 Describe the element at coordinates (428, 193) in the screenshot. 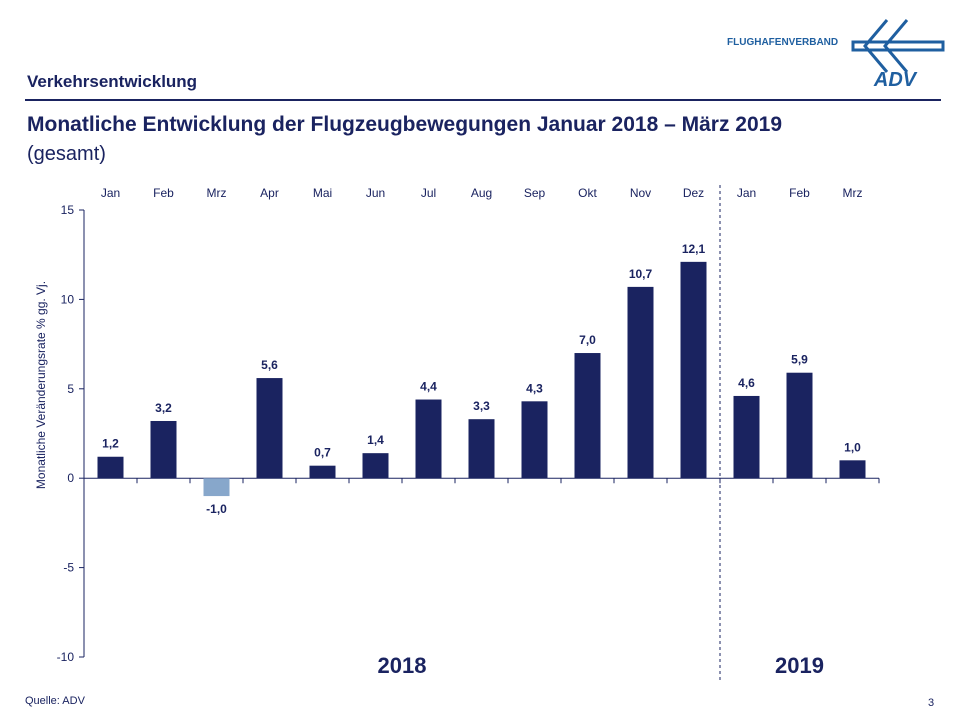

I see `category-label: Jul` at that location.